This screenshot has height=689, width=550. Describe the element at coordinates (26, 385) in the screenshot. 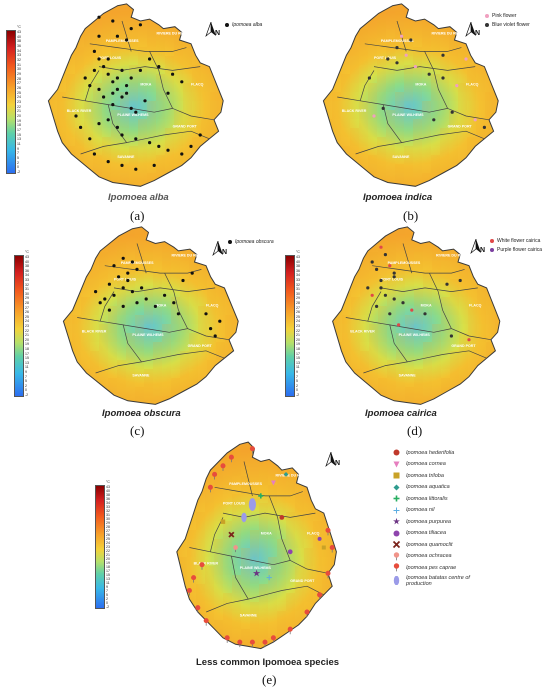

I see `colorbar-tick-label: 2` at that location.